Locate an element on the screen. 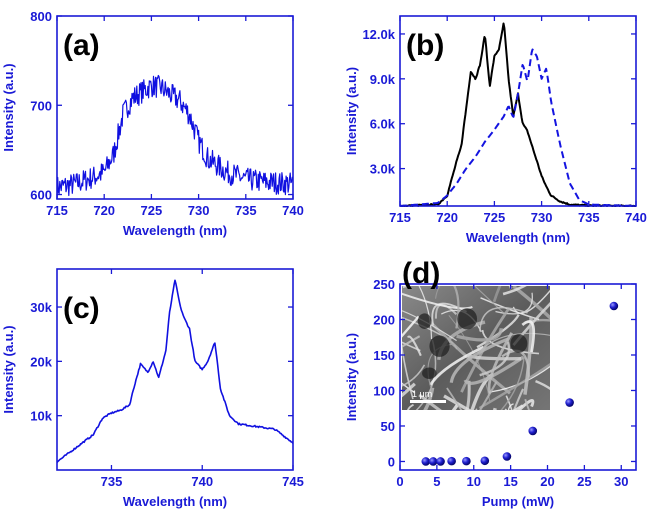  y-tick-label: 3.0k is located at coordinates (383, 169).